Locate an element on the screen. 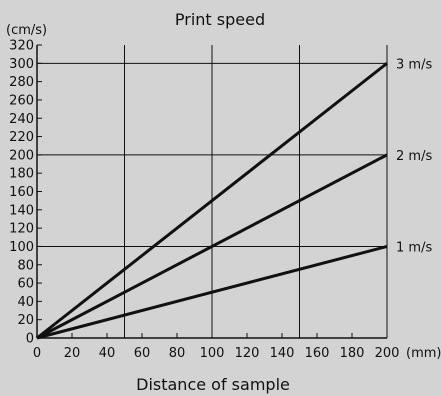 The width and height of the screenshot is (441, 396). x-tick-label-40: 40 is located at coordinates (107, 353).